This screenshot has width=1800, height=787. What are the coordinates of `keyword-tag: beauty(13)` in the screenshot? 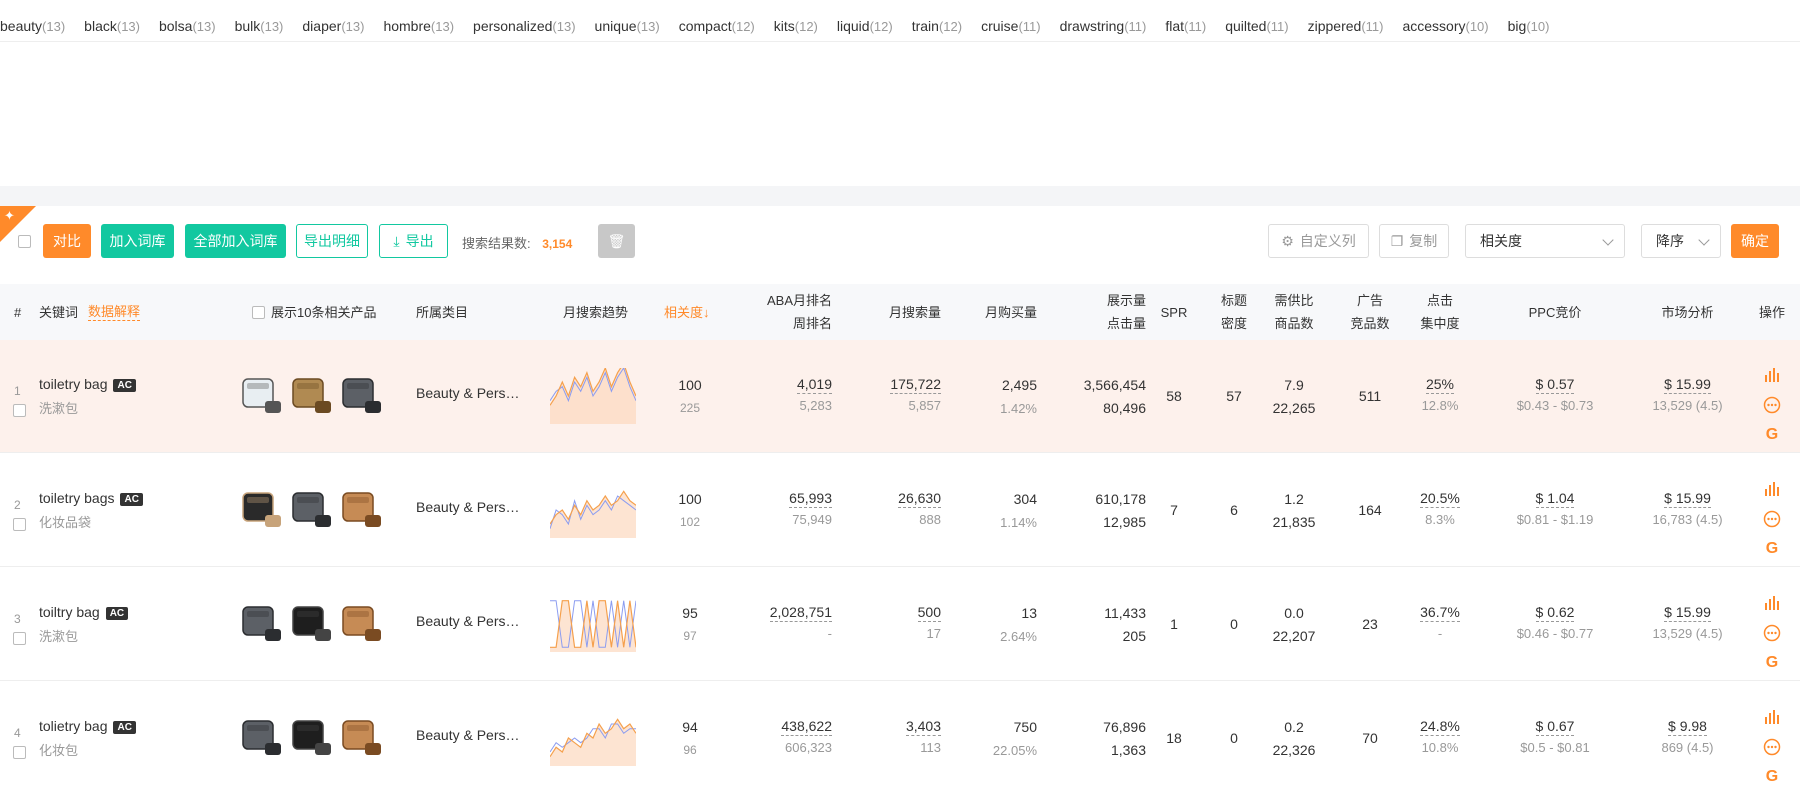 It's located at (32, 26).